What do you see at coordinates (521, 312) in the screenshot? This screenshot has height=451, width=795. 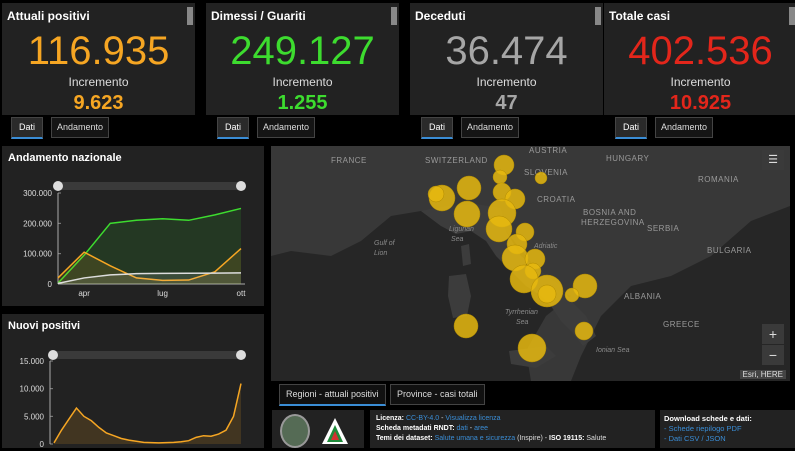 I see `map-label-tyrrhenian: Tyrrhenian` at bounding box center [521, 312].